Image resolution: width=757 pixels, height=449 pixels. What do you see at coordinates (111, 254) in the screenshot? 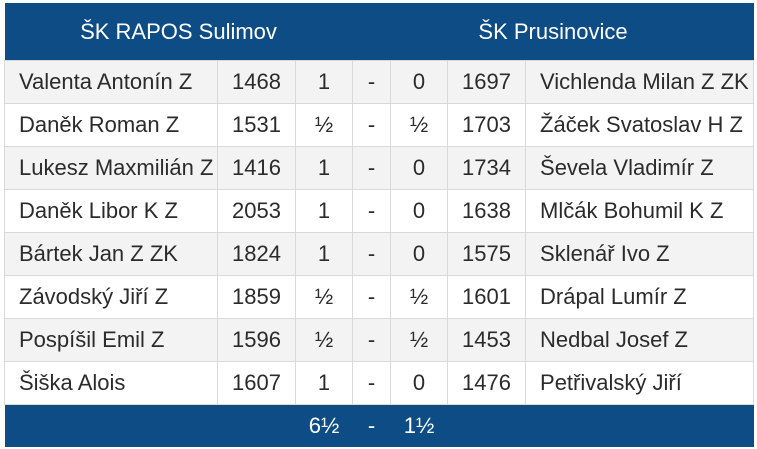
I see `home-player-name: Bártek Jan Z ZK` at bounding box center [111, 254].